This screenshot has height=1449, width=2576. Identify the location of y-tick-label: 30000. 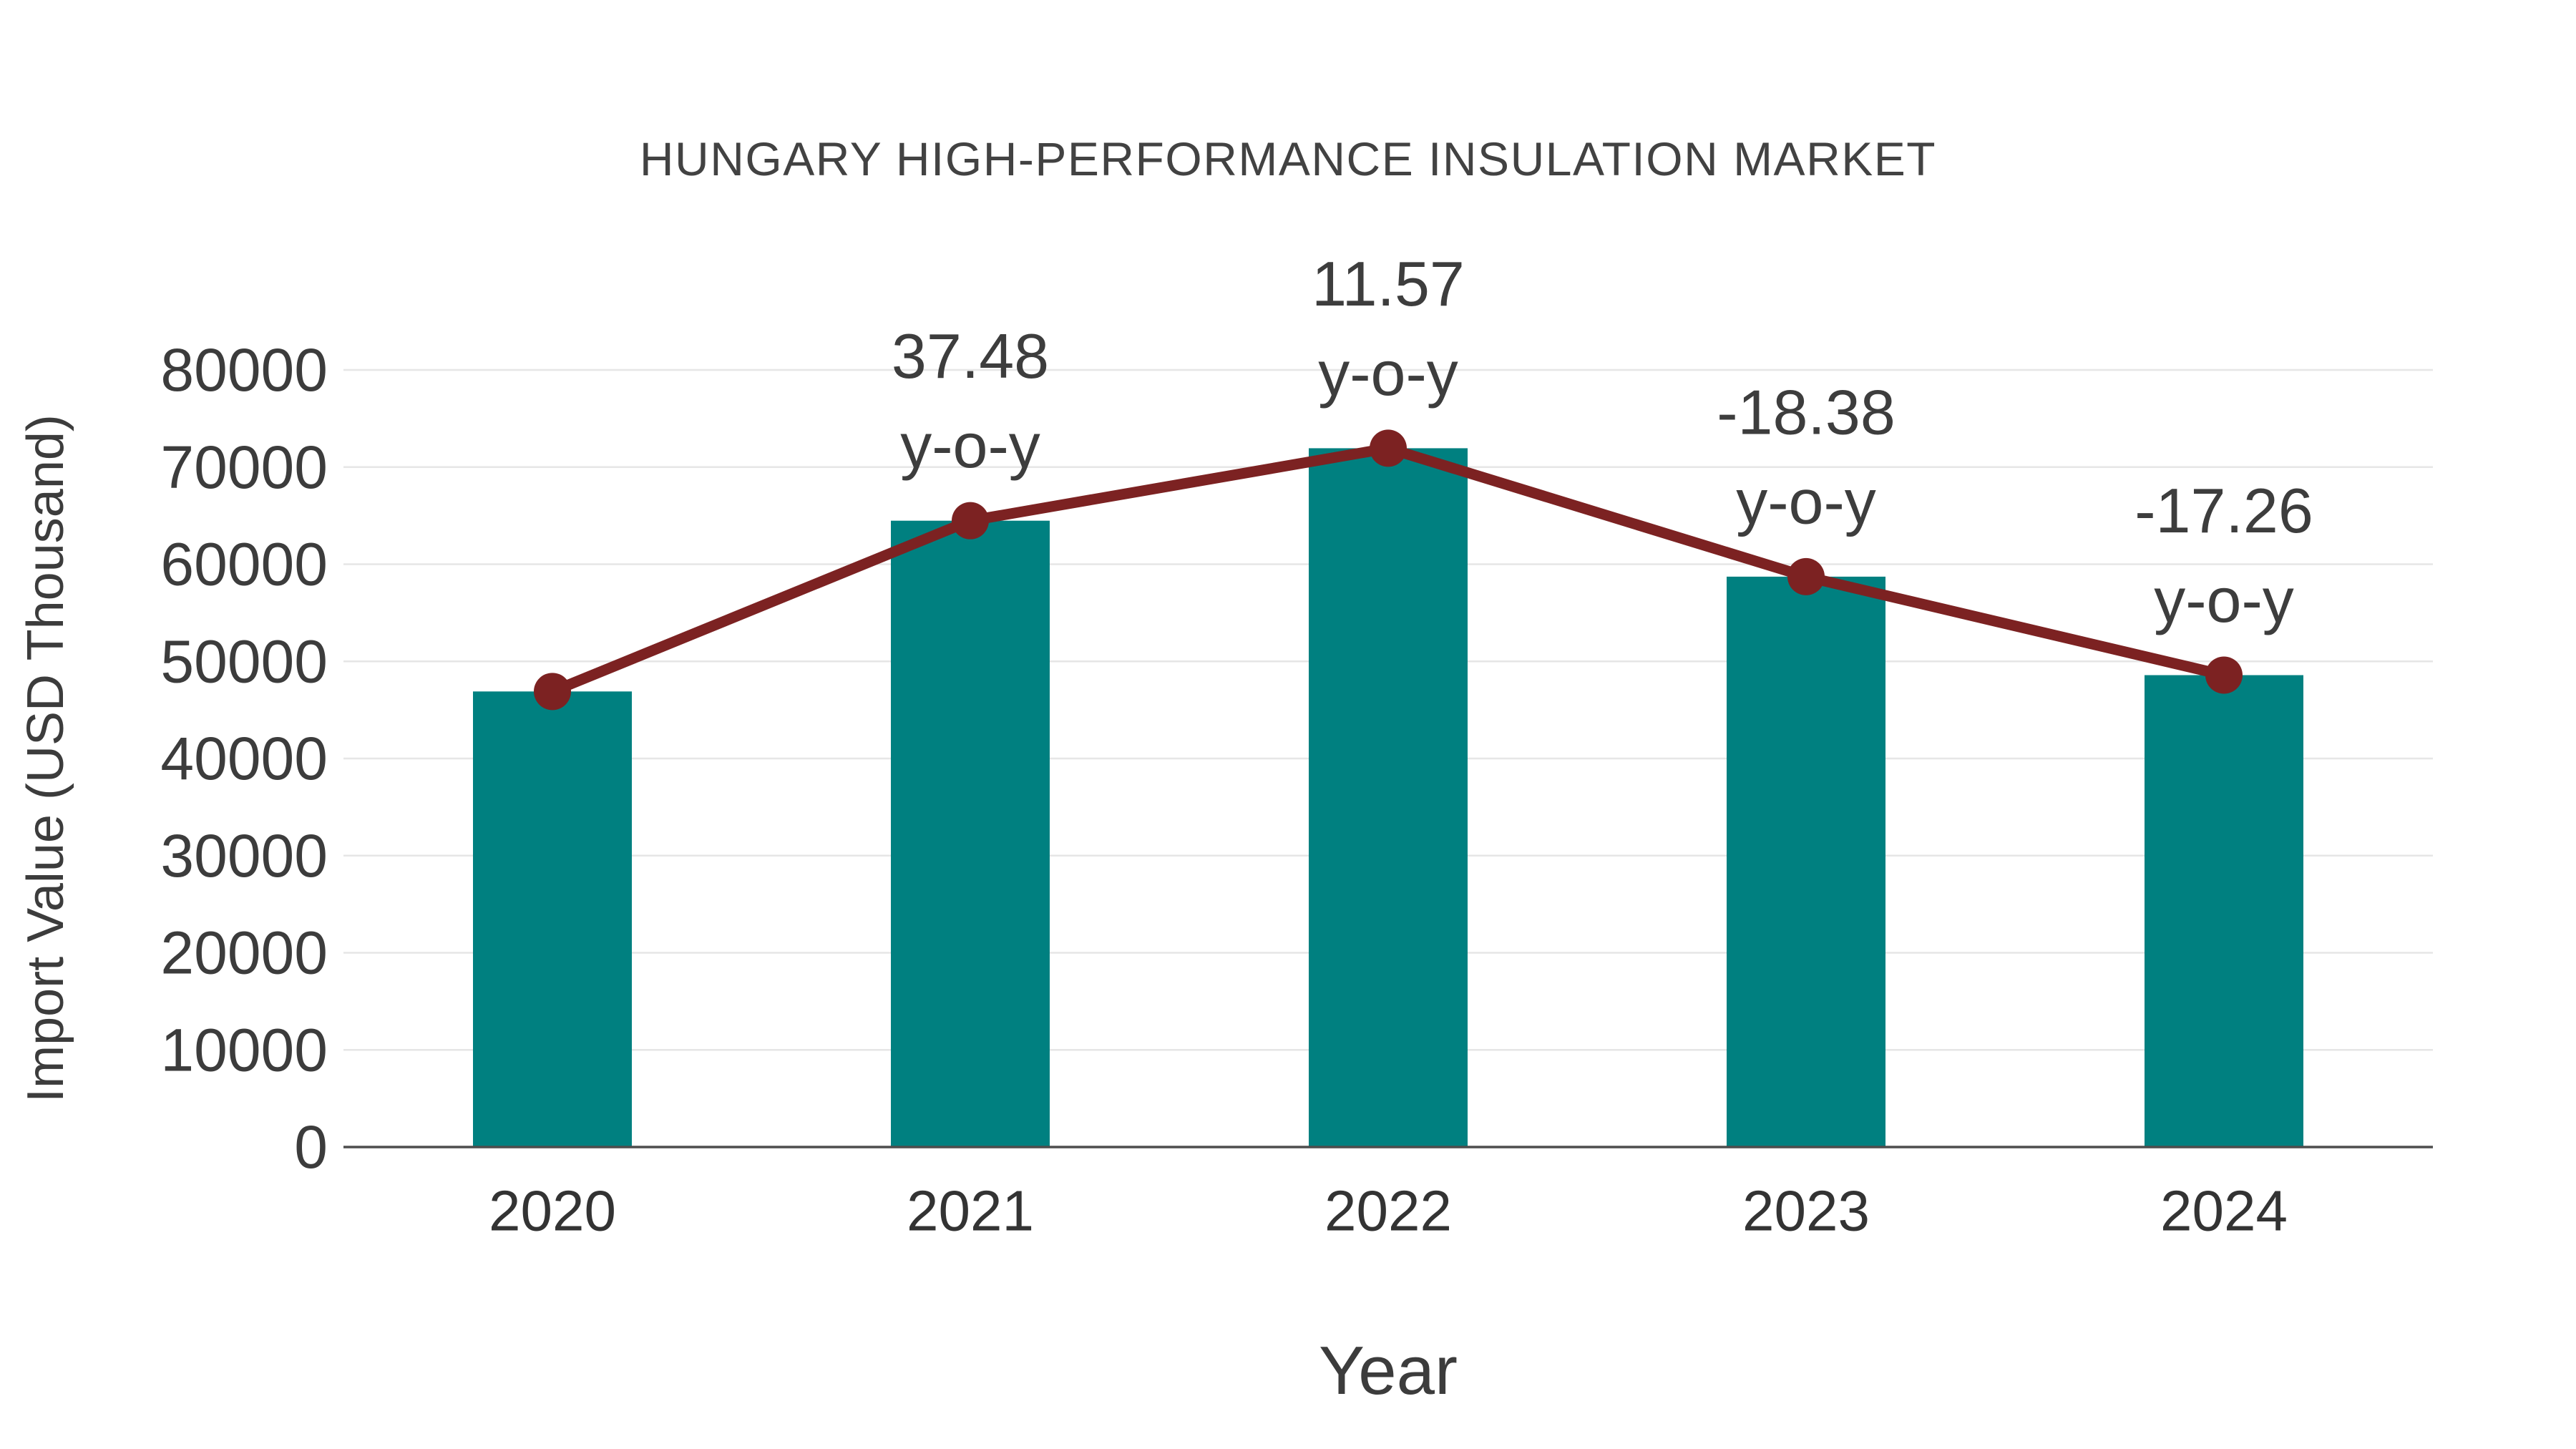
(244, 855).